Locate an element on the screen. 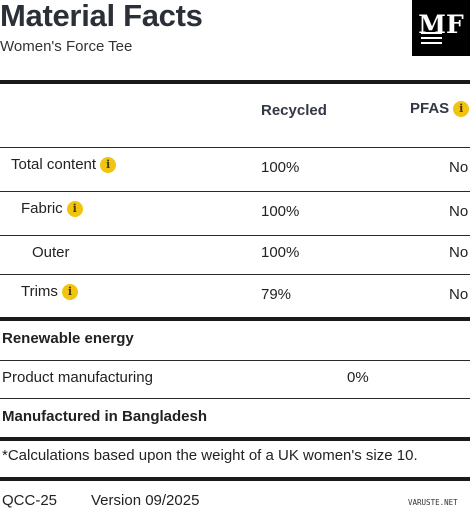  logo-text: MF is located at coordinates (441, 24).